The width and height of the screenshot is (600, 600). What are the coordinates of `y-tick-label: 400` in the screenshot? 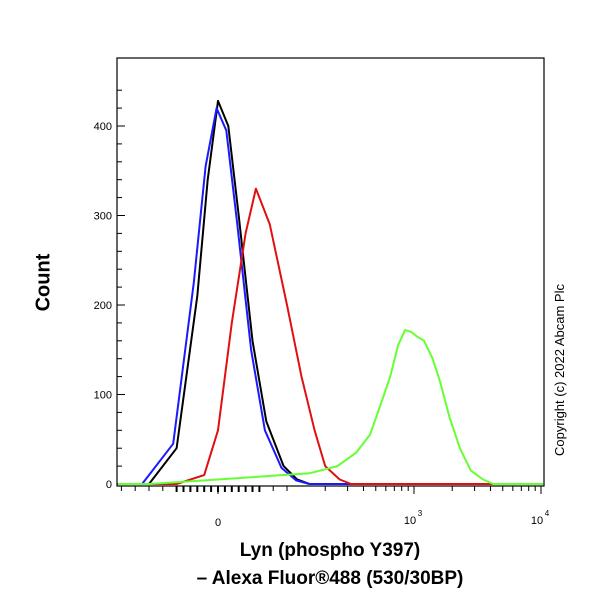 It's located at (103, 127).